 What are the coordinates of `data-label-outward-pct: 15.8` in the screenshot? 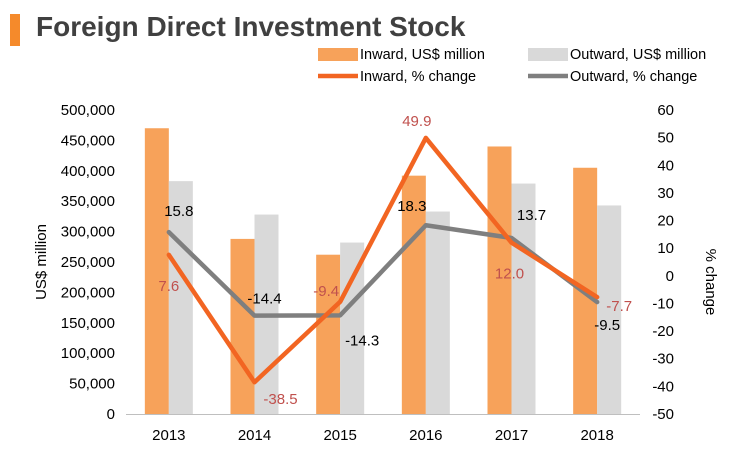 It's located at (178, 211).